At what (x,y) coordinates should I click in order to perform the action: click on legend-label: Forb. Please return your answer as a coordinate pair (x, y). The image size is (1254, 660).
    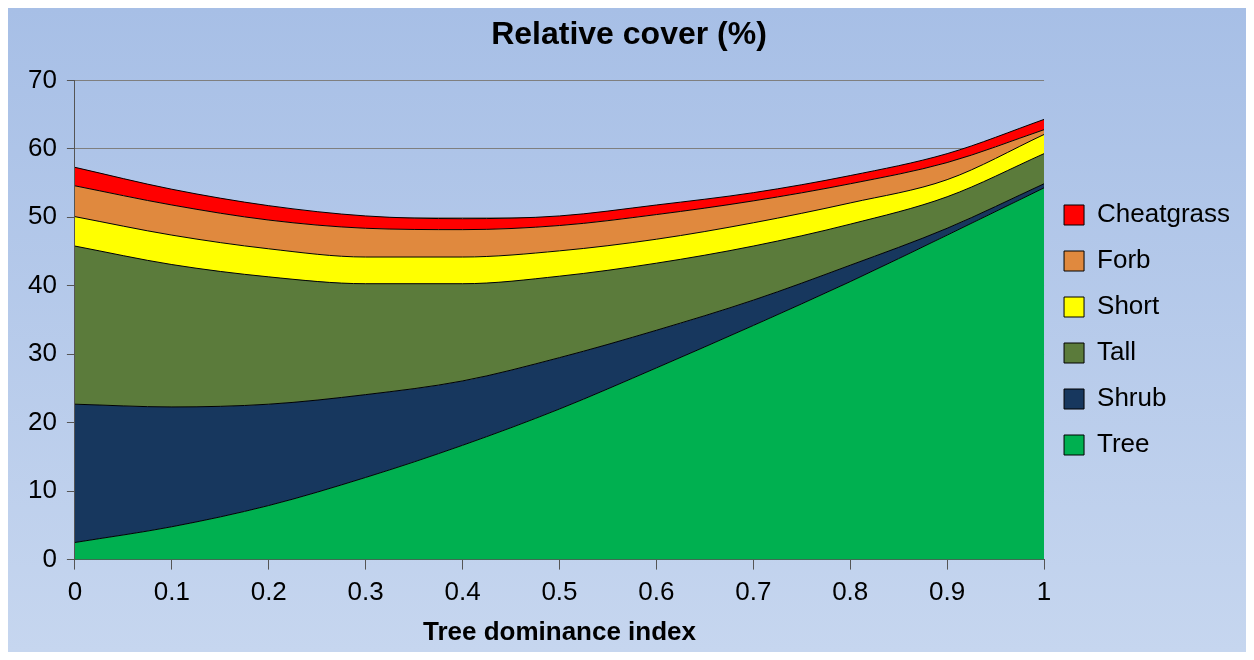
    Looking at the image, I should click on (1124, 259).